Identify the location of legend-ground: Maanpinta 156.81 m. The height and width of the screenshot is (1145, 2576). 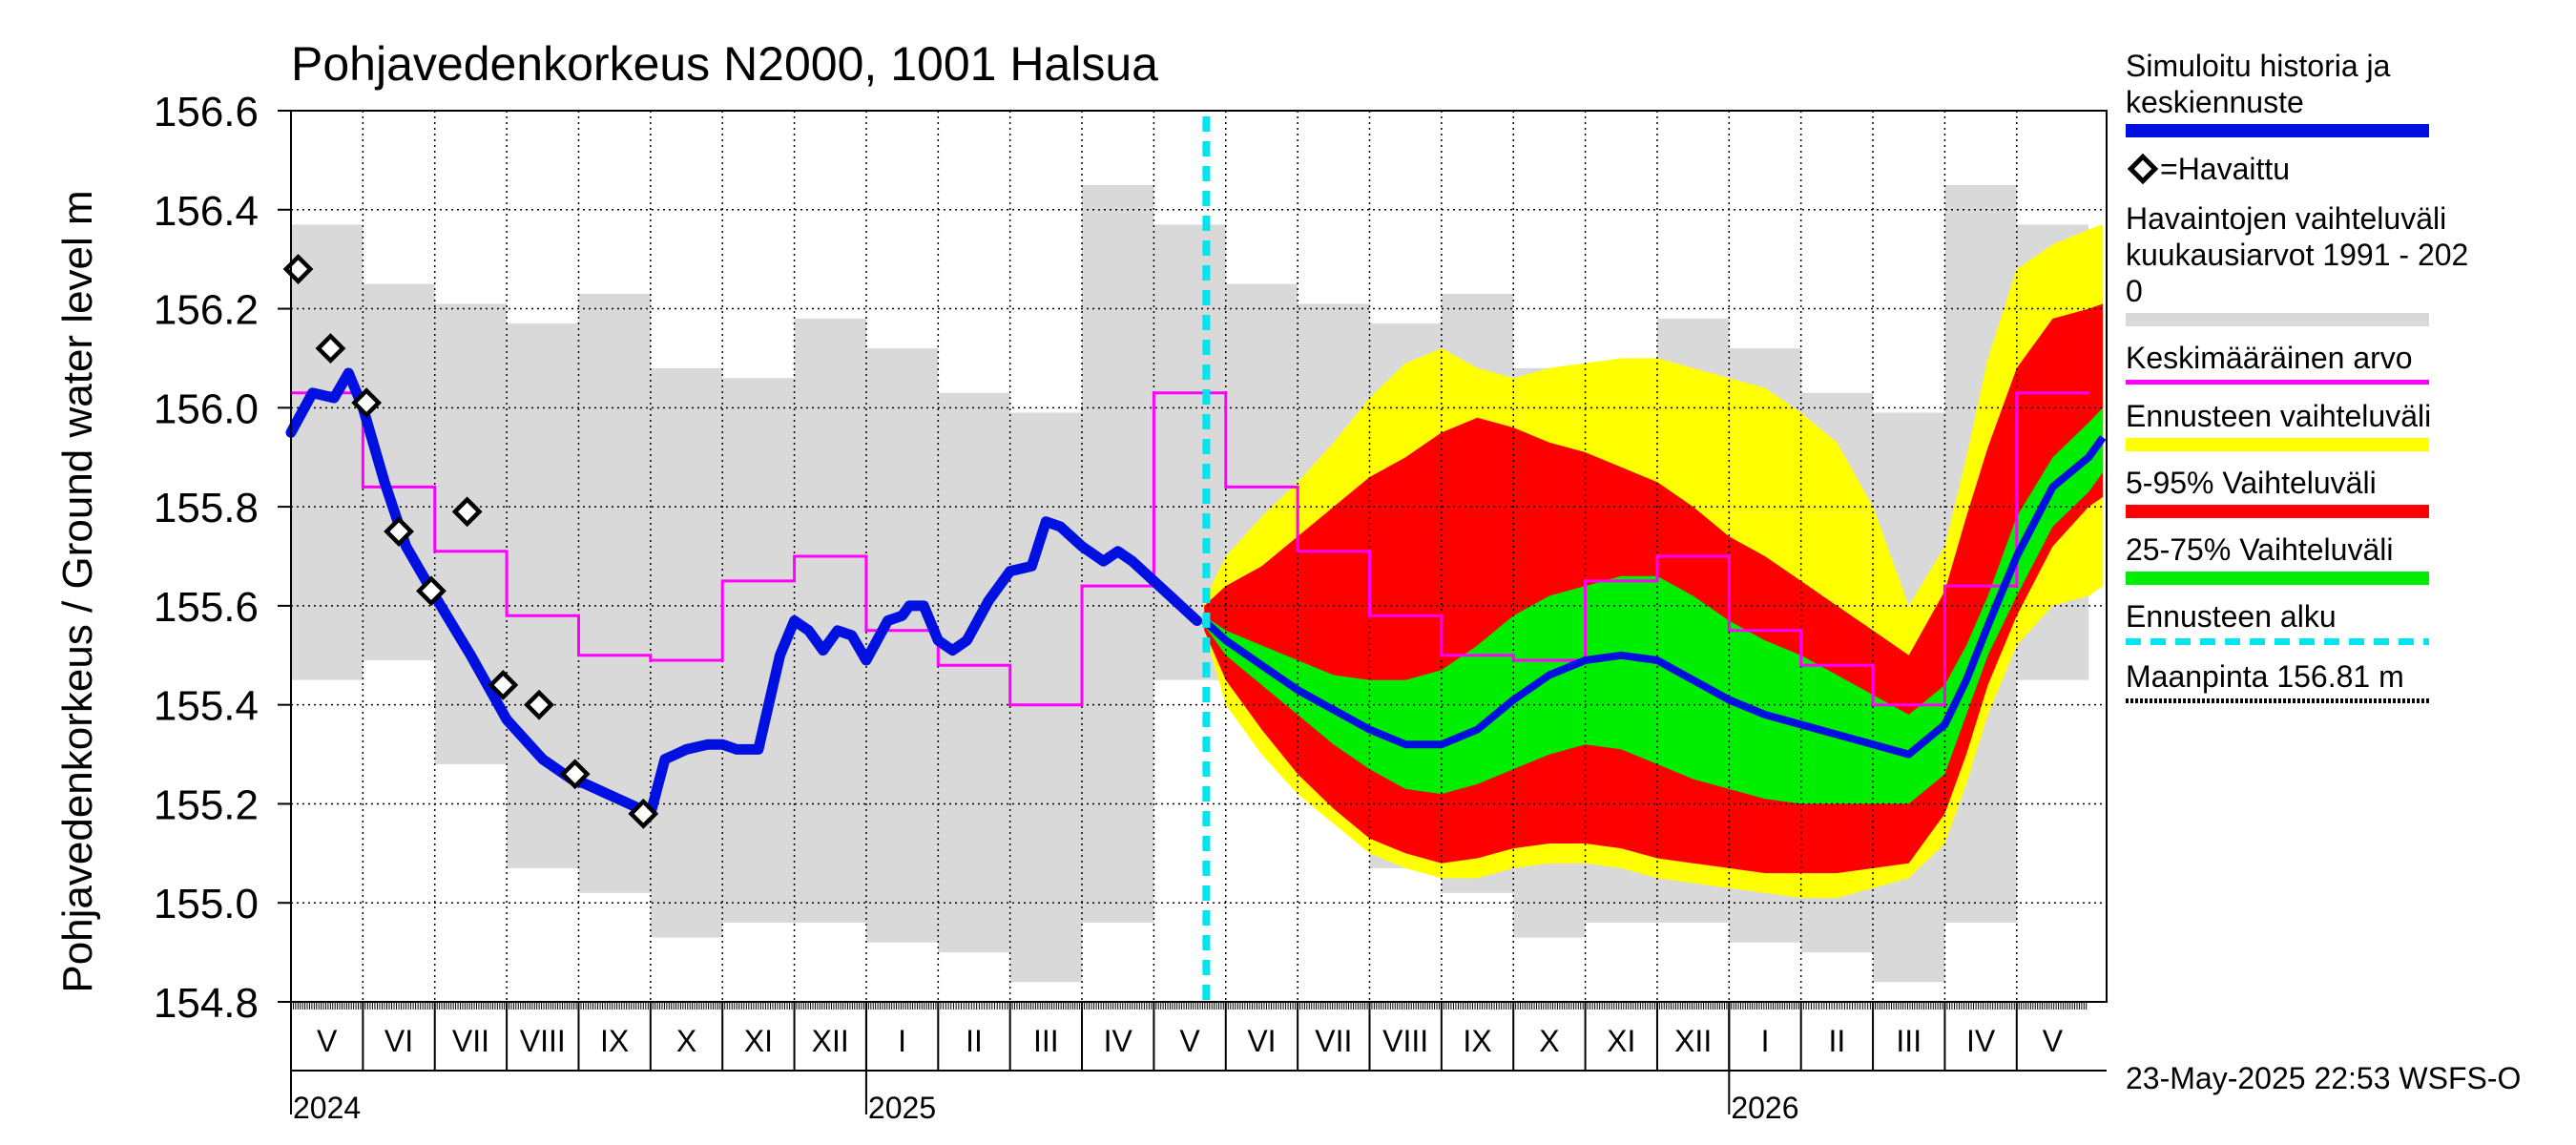
(2345, 680).